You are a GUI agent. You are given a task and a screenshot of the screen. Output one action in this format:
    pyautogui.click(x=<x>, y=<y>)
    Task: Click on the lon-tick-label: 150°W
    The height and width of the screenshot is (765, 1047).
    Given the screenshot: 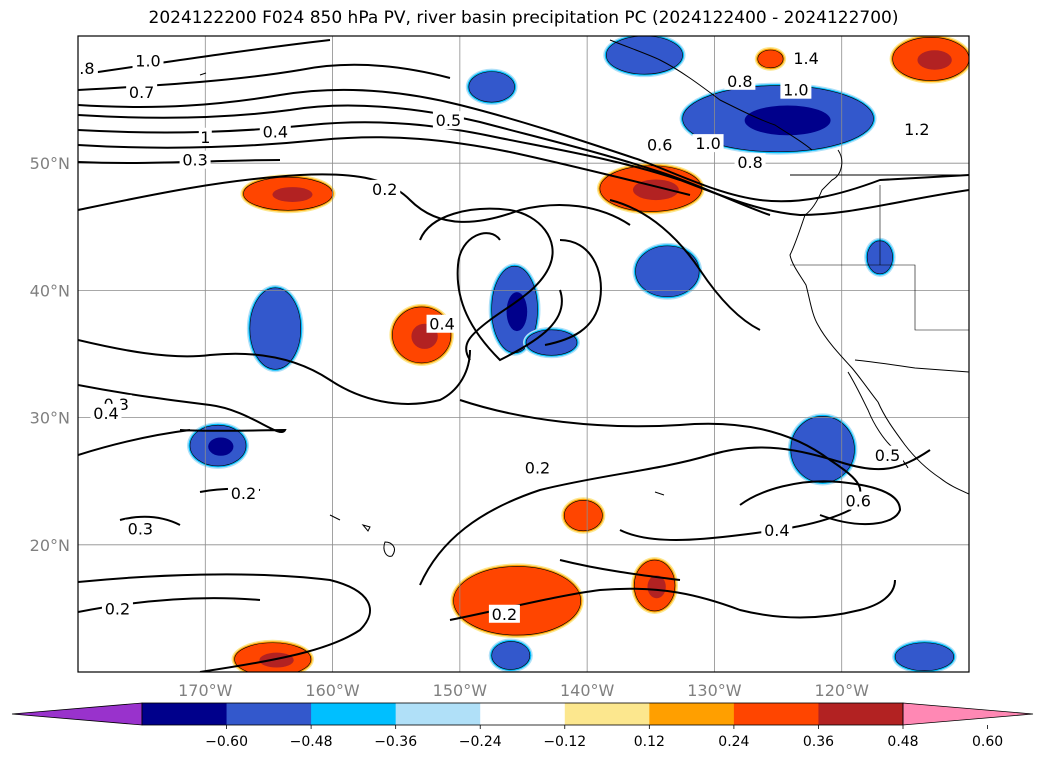 What is the action you would take?
    pyautogui.click(x=460, y=690)
    